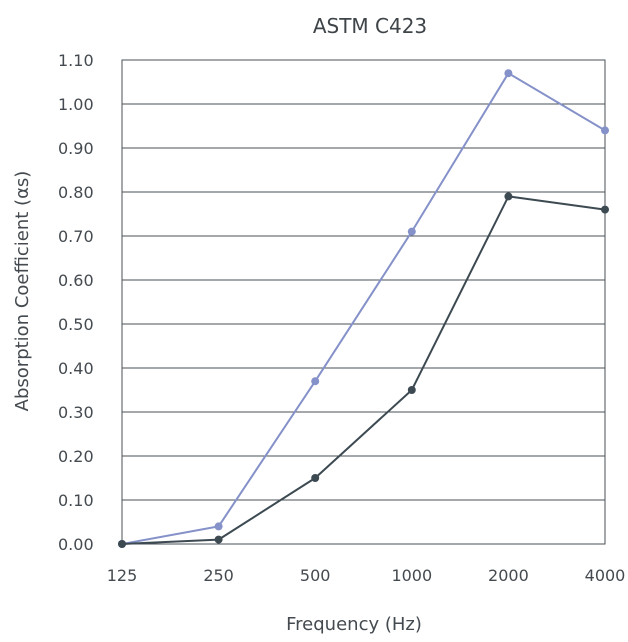 Image resolution: width=628 pixels, height=642 pixels. Describe the element at coordinates (76, 368) in the screenshot. I see `y-tick-label: 0.40` at that location.